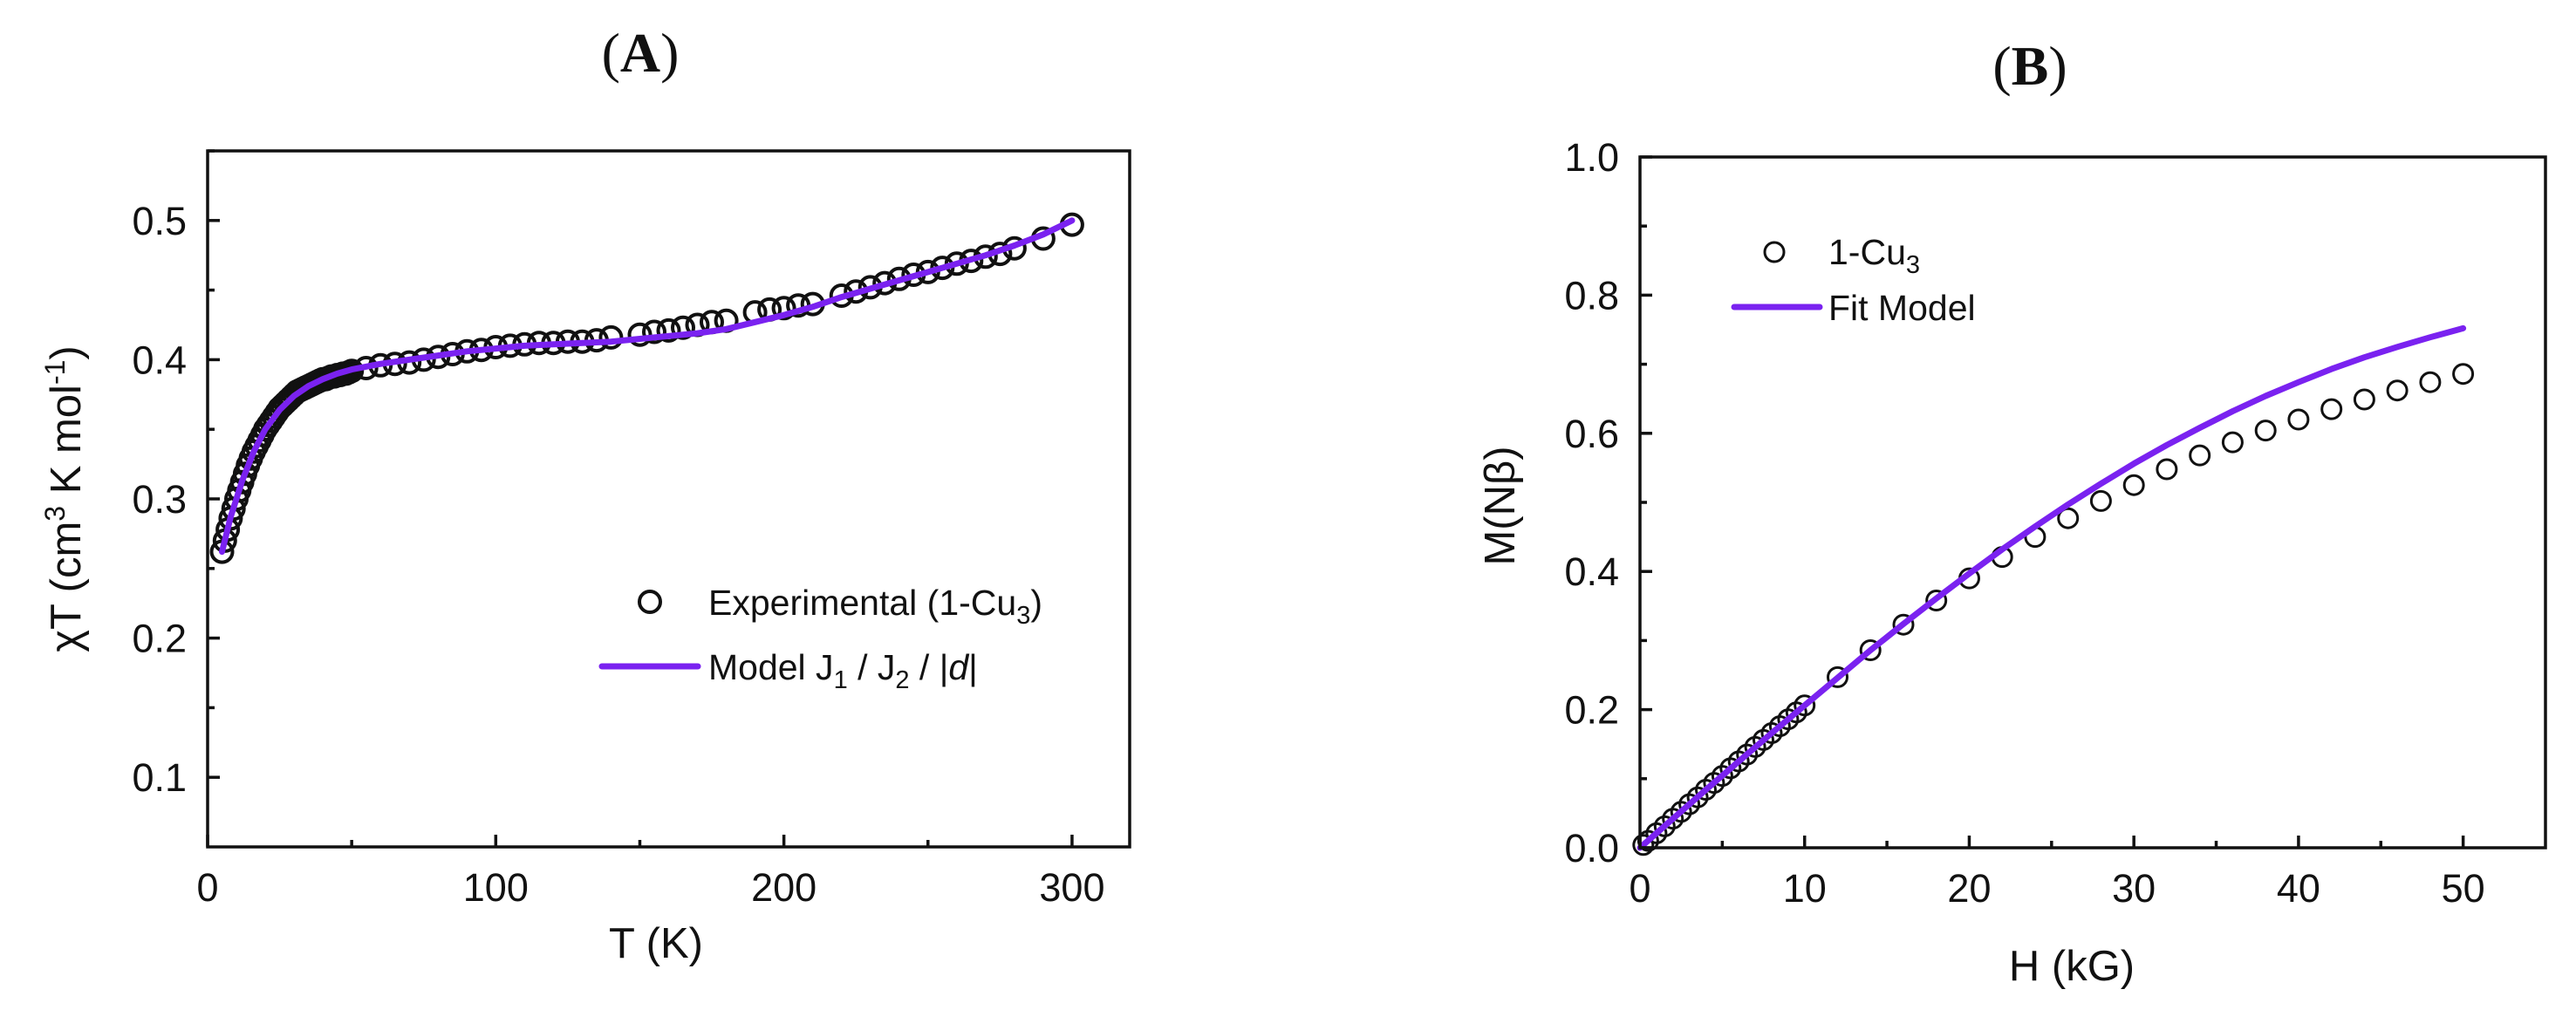  What do you see at coordinates (1853, 280) in the screenshot?
I see `panel-b-legend: 1-Cu3 Fit Model` at bounding box center [1853, 280].